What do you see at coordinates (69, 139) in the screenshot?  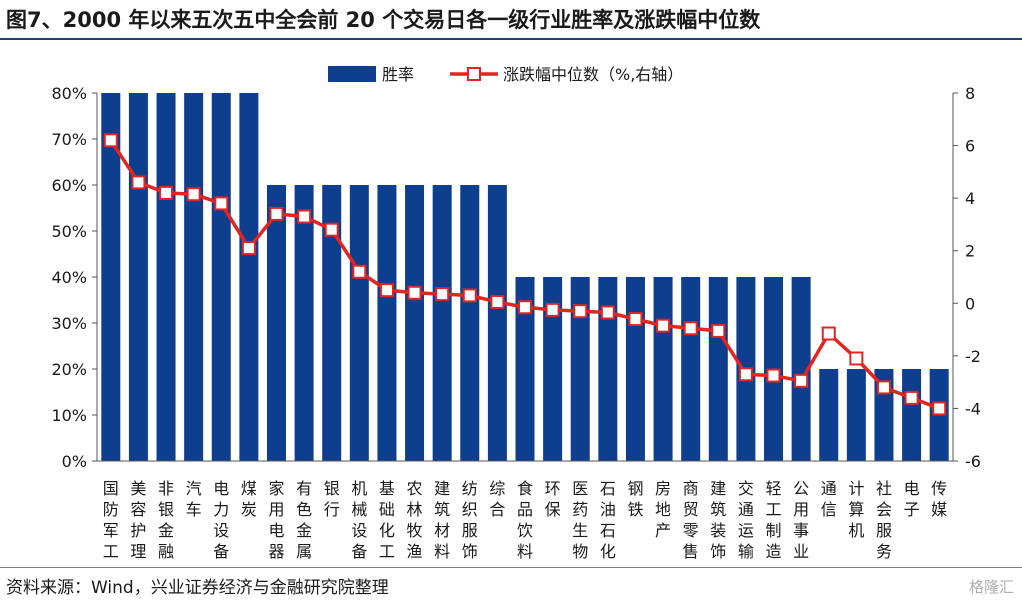 I see `left-tick-label: 70%` at bounding box center [69, 139].